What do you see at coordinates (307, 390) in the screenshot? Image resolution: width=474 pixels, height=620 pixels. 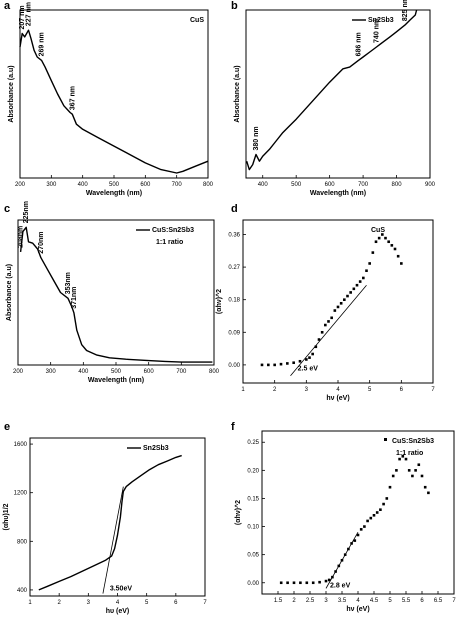 I see `x-tick-label: 3` at bounding box center [307, 390].